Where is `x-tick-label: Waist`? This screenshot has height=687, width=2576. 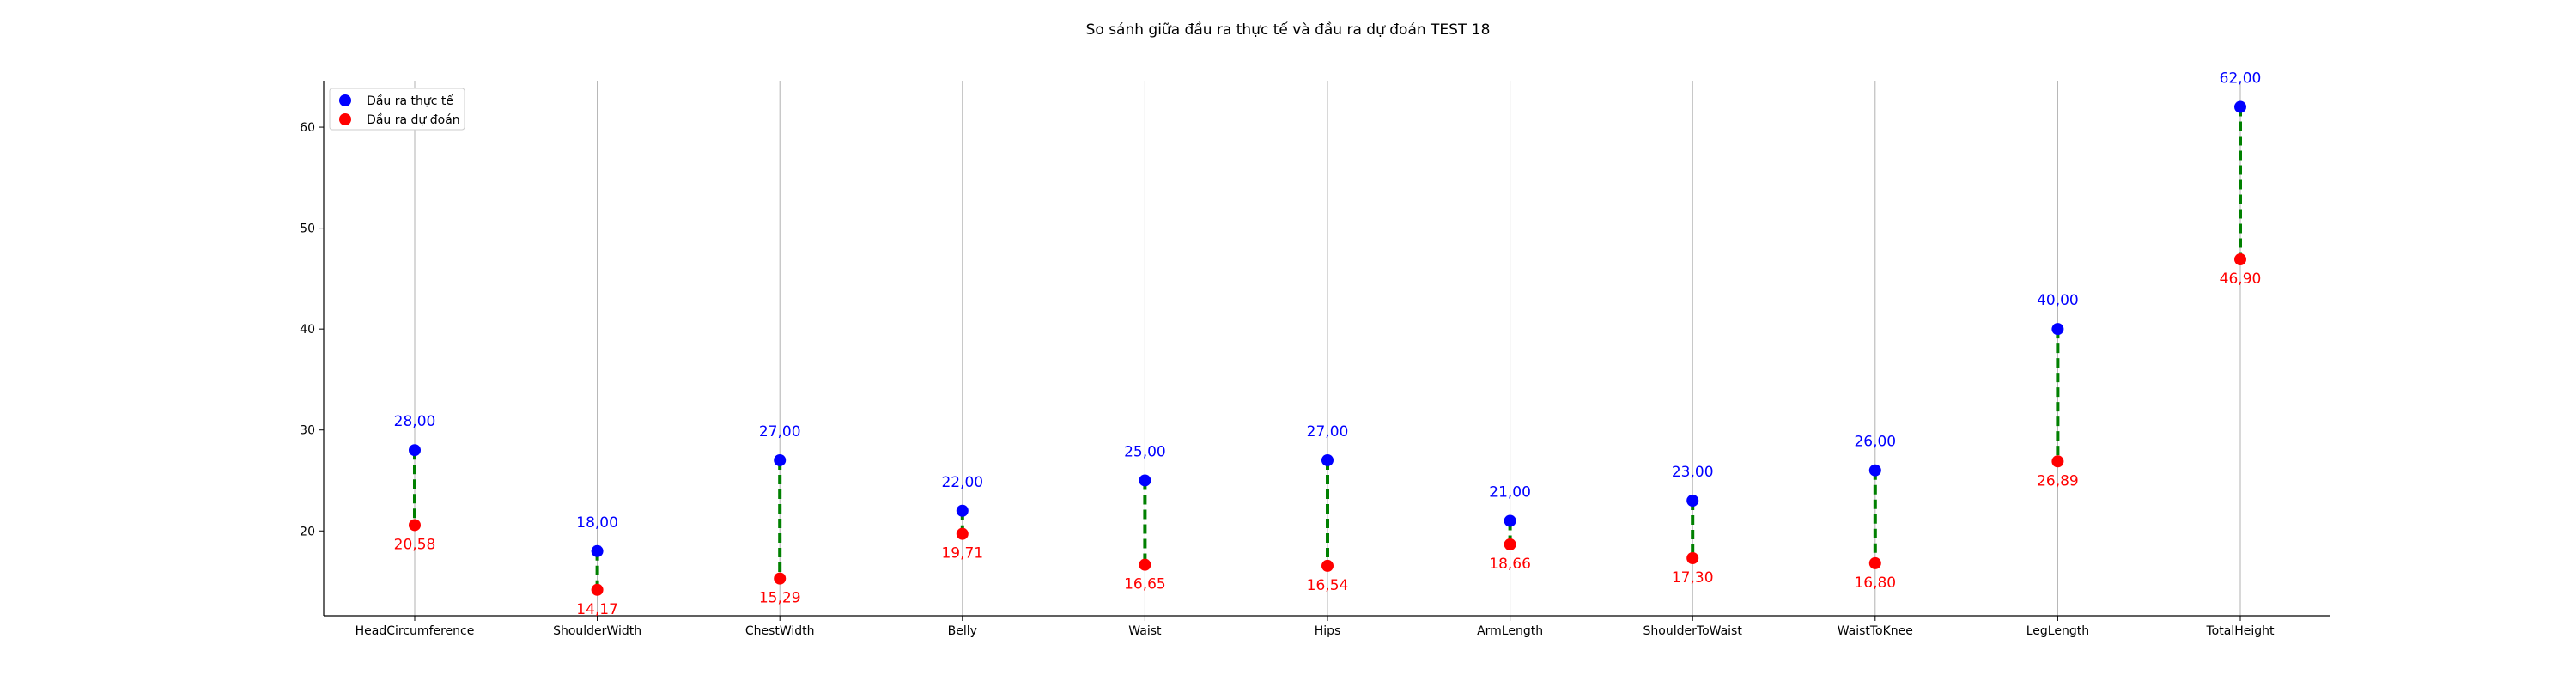 x-tick-label: Waist is located at coordinates (1145, 631).